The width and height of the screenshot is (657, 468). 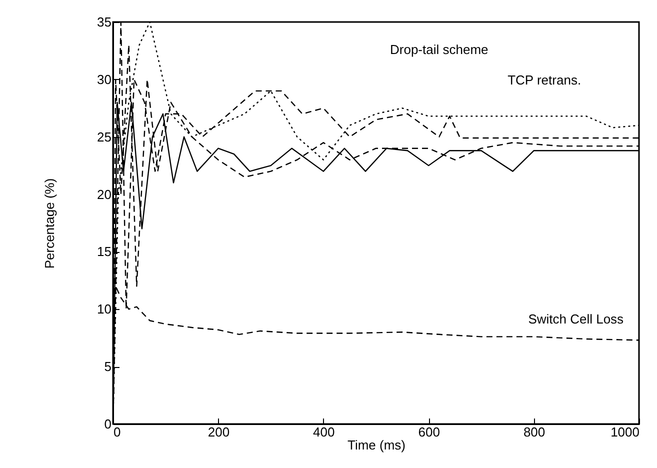 I want to click on annotation: Switch Cell Loss, so click(x=576, y=318).